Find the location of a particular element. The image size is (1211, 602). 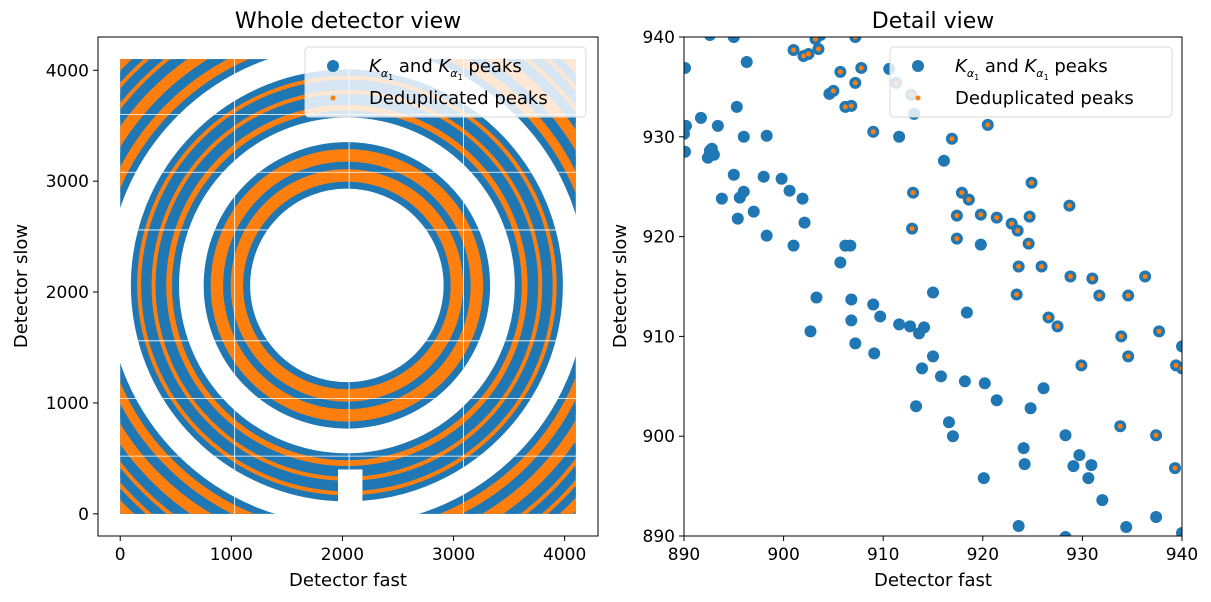

right-legend-label-dedup: Deduplicated peaks is located at coordinates (1044, 98).